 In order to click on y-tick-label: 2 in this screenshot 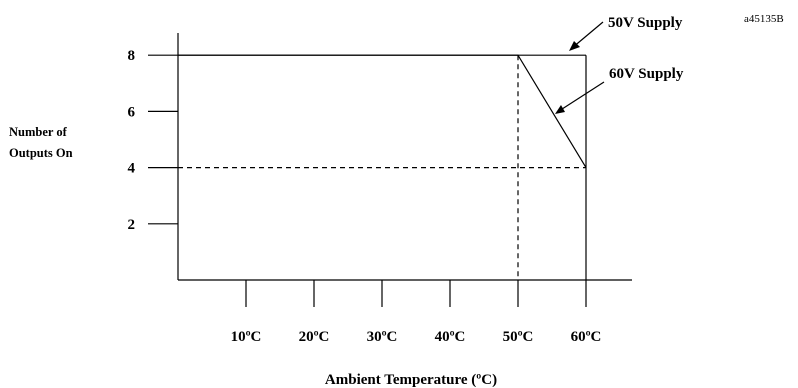, I will do `click(132, 225)`.